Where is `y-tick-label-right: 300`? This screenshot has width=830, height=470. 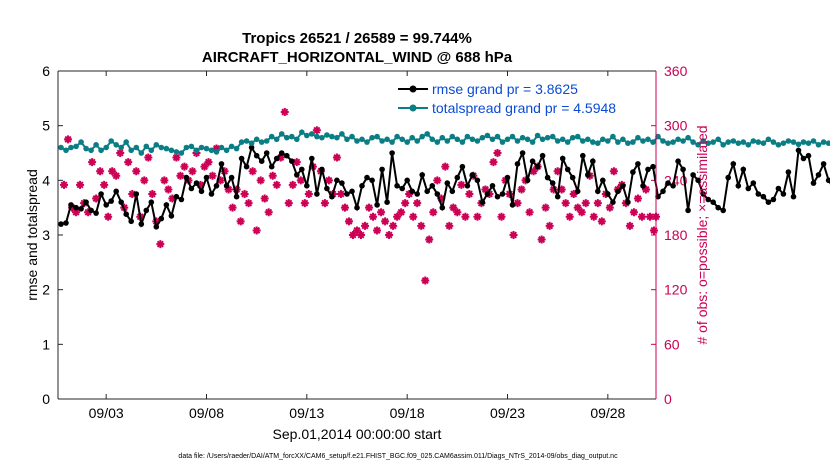 y-tick-label-right: 300 is located at coordinates (676, 126).